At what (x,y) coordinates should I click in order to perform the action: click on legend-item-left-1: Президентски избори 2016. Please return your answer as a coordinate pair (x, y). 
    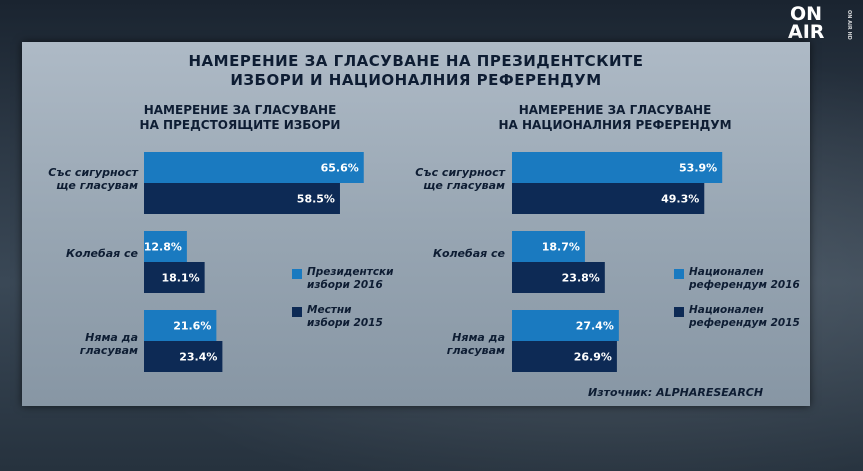
    Looking at the image, I should click on (350, 279).